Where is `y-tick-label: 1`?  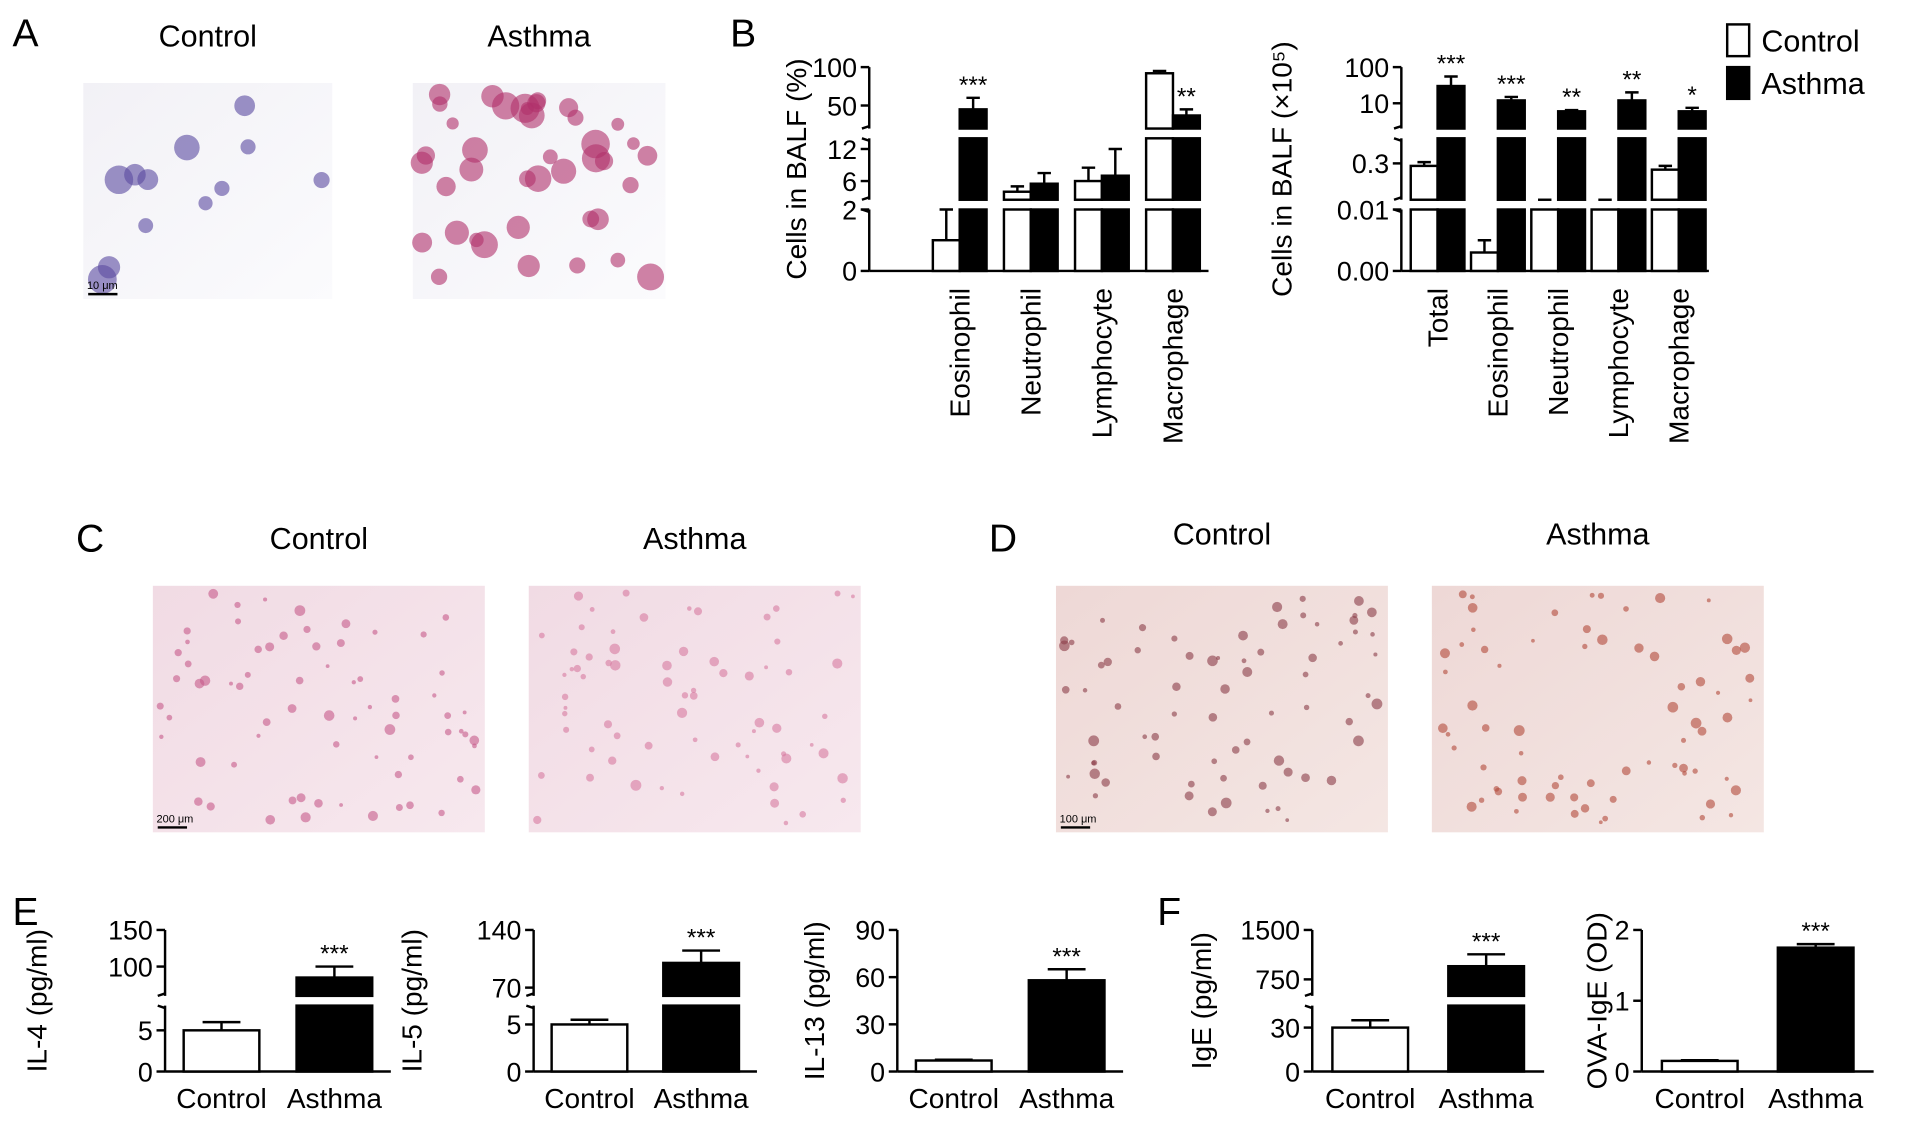
y-tick-label: 1 is located at coordinates (1622, 1002).